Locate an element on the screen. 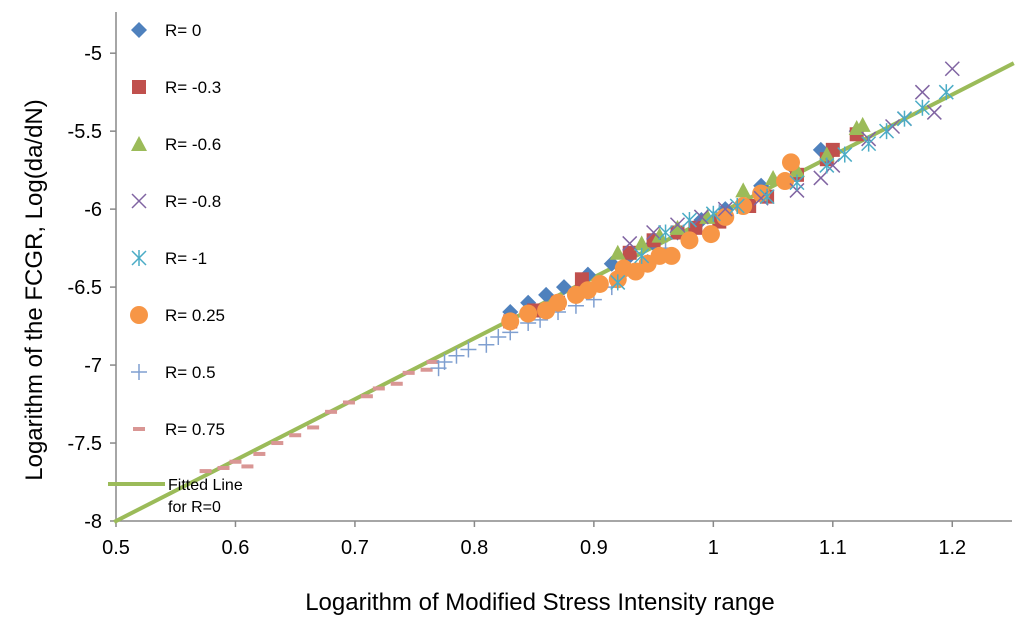 The width and height of the screenshot is (1024, 634). legend-label: R= 0.75 is located at coordinates (195, 429).